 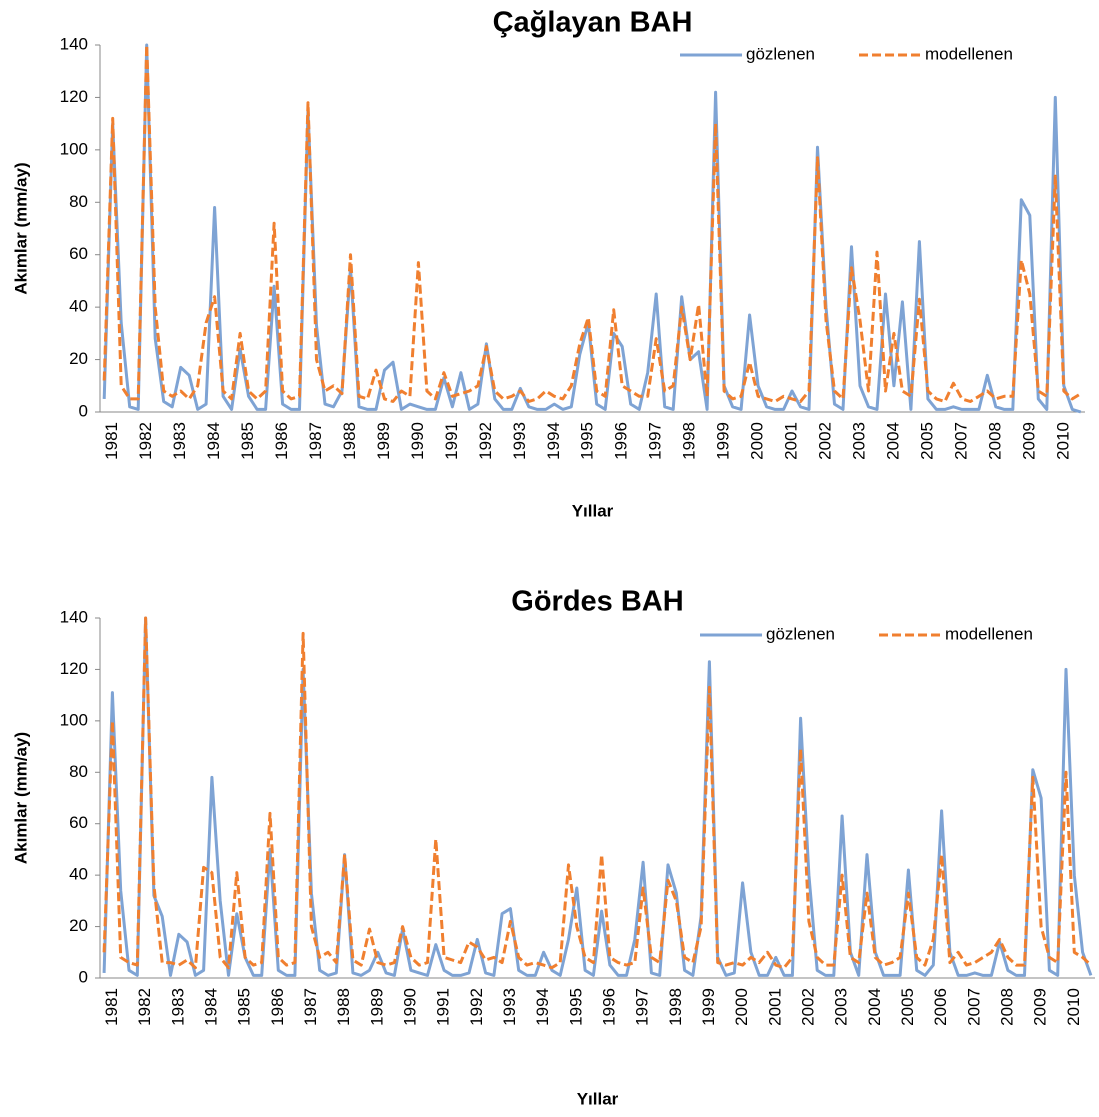 I want to click on chart-title: Çağlayan BAH, so click(x=593, y=23).